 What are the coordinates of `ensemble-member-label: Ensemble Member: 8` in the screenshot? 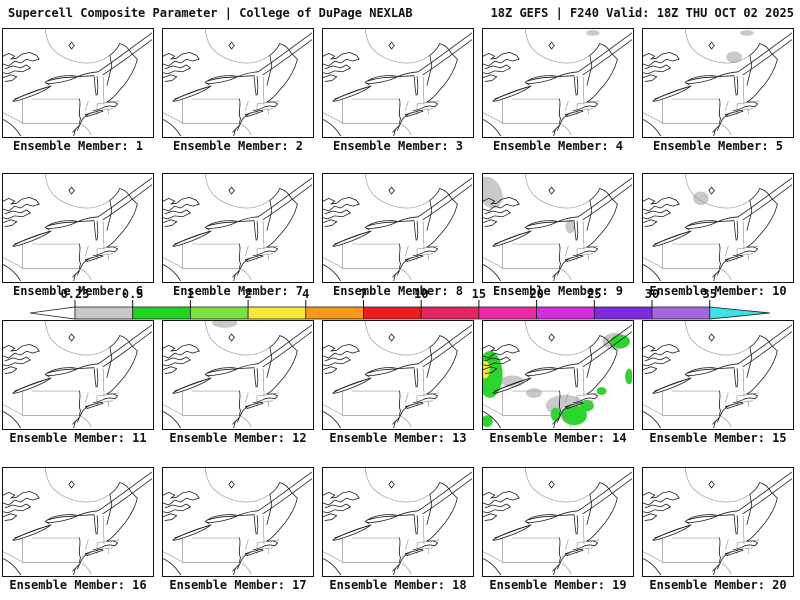 It's located at (398, 291).